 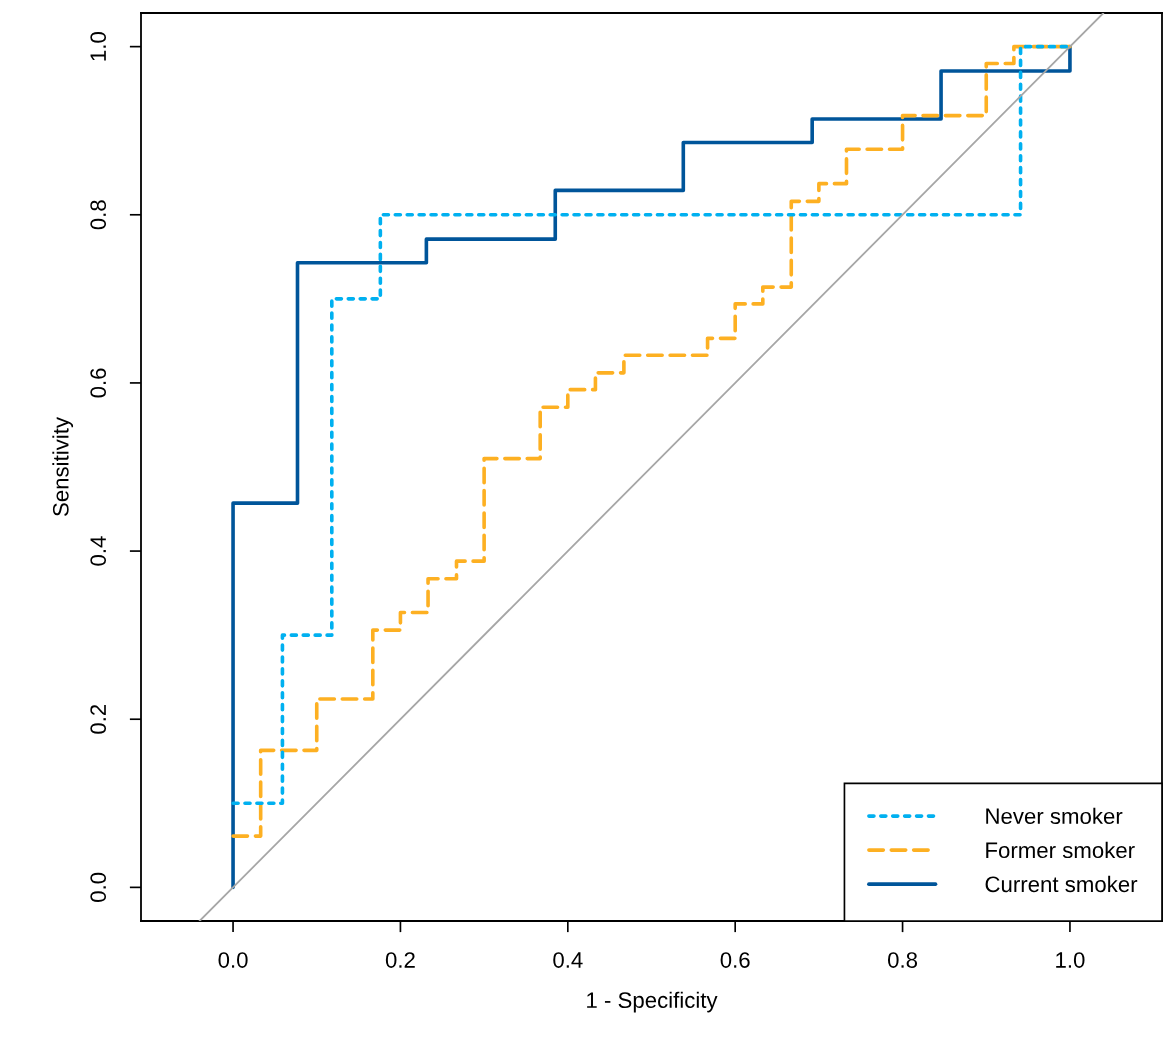 What do you see at coordinates (1054, 816) in the screenshot?
I see `legend-label: Never smoker` at bounding box center [1054, 816].